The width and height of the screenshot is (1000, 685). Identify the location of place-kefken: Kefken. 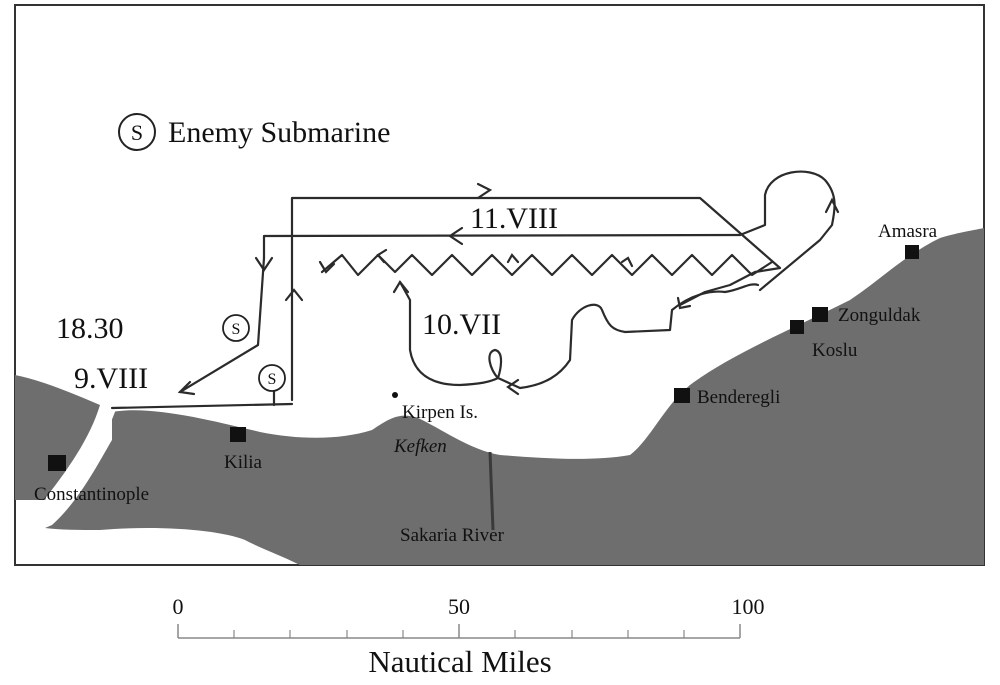
(420, 446).